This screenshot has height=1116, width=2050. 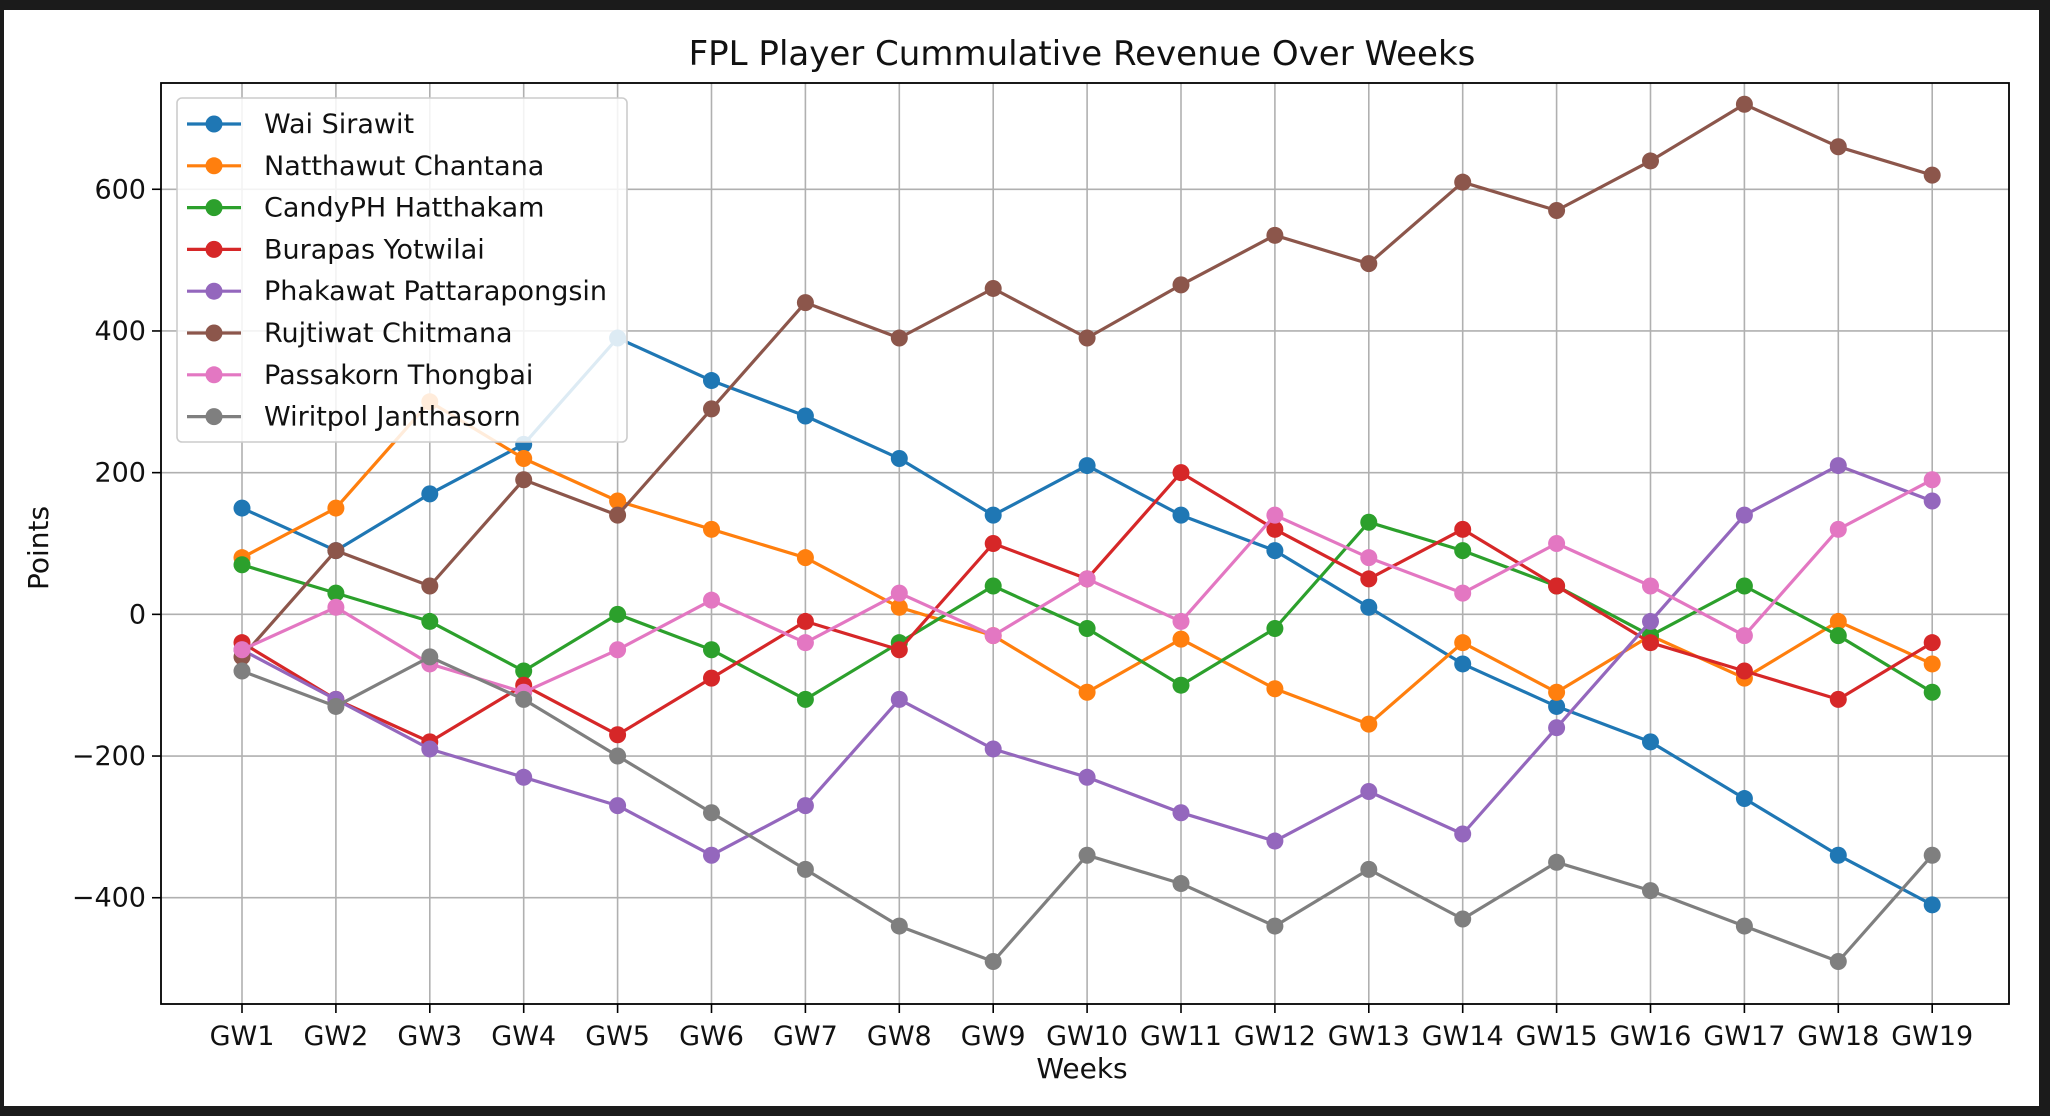 What do you see at coordinates (1369, 1036) in the screenshot?
I see `x-tick-label: GW13` at bounding box center [1369, 1036].